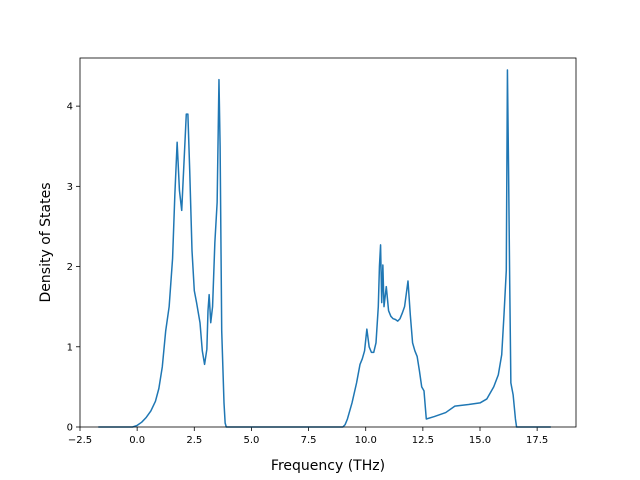 Image resolution: width=640 pixels, height=480 pixels. What do you see at coordinates (366, 440) in the screenshot?
I see `x-tick-label: 10.0` at bounding box center [366, 440].